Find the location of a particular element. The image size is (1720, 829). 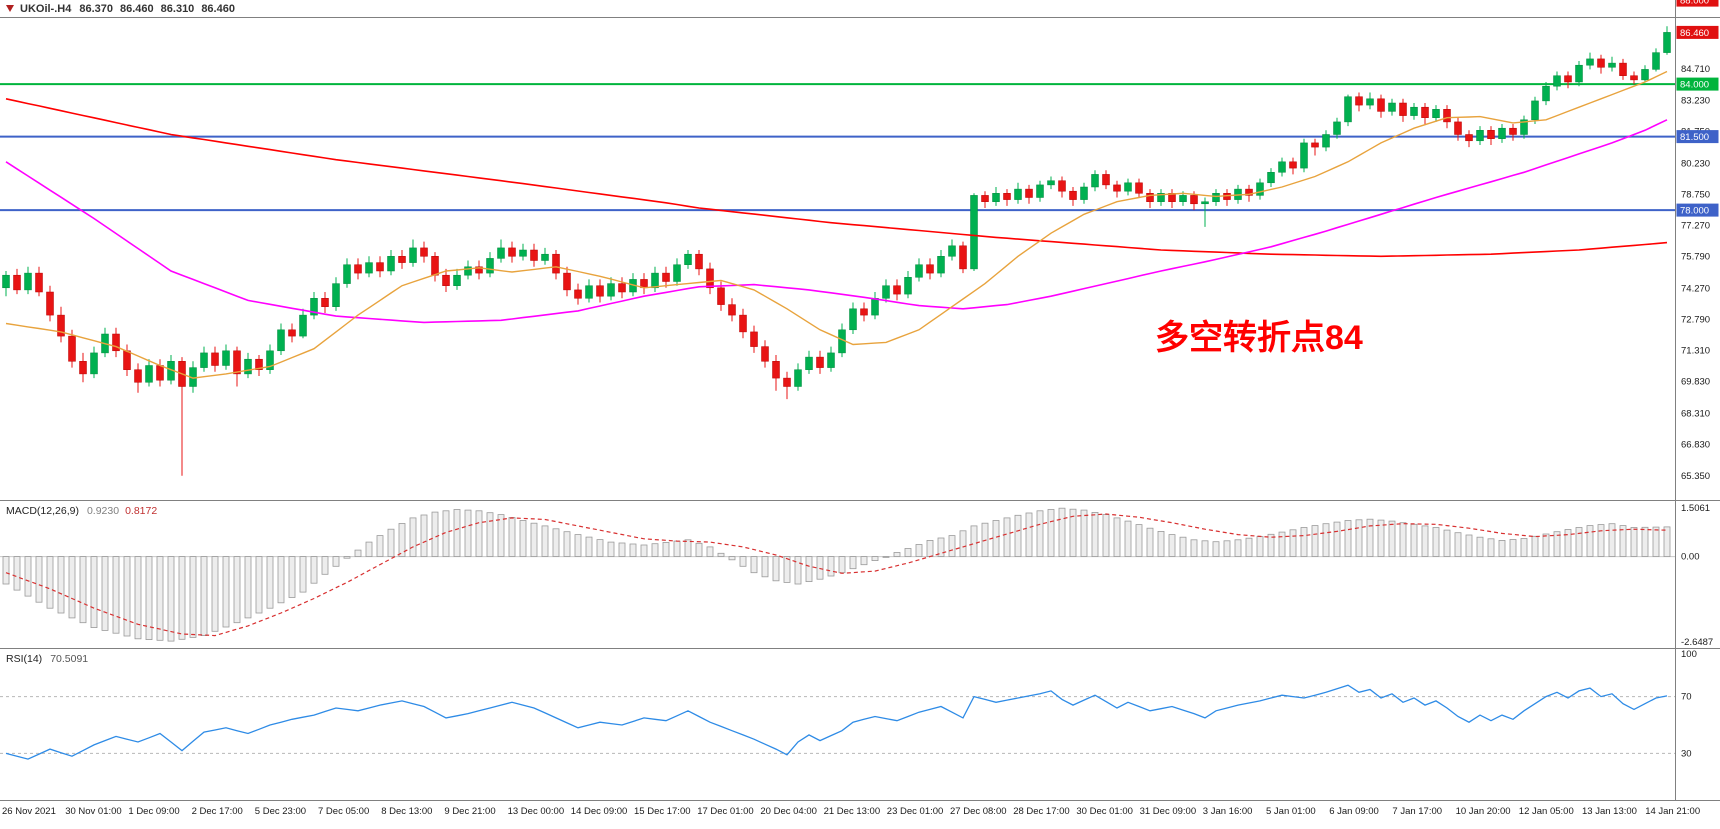

svg-text: 0.00 is located at coordinates (1690, 557).